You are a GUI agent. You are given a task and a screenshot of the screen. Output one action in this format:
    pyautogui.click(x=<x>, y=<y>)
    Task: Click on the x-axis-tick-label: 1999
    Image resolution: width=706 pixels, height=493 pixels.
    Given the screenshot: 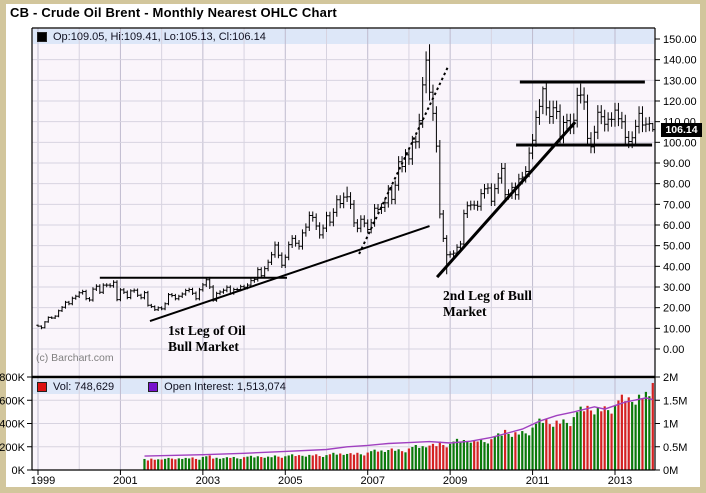 What is the action you would take?
    pyautogui.click(x=43, y=481)
    